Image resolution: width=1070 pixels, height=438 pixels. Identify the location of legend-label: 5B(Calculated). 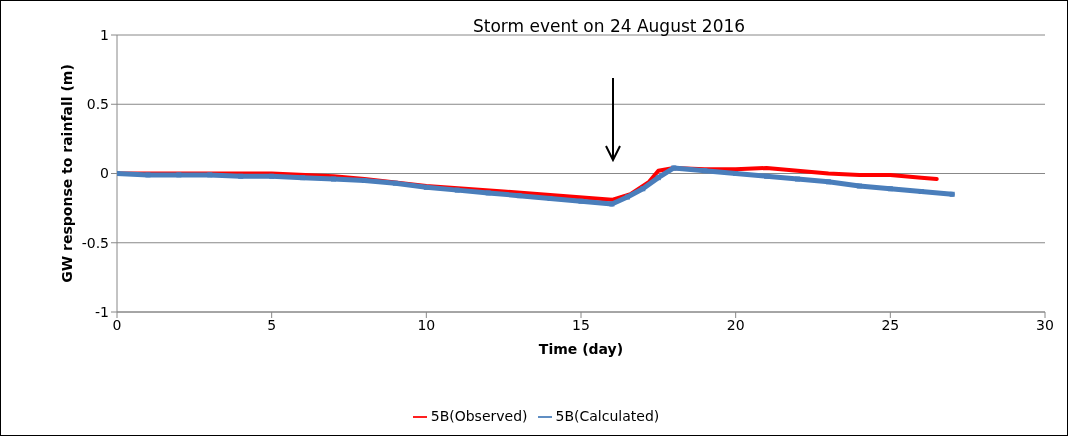
(607, 416).